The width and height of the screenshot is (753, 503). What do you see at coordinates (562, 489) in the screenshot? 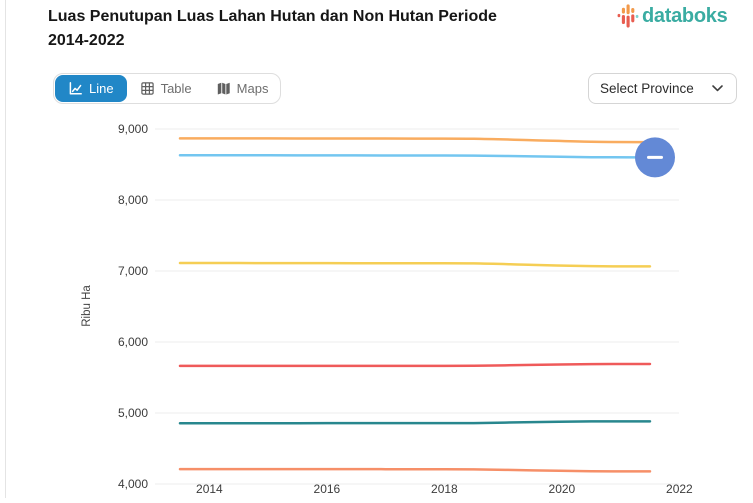
I see `x-tick-label-2020: 2020` at bounding box center [562, 489].